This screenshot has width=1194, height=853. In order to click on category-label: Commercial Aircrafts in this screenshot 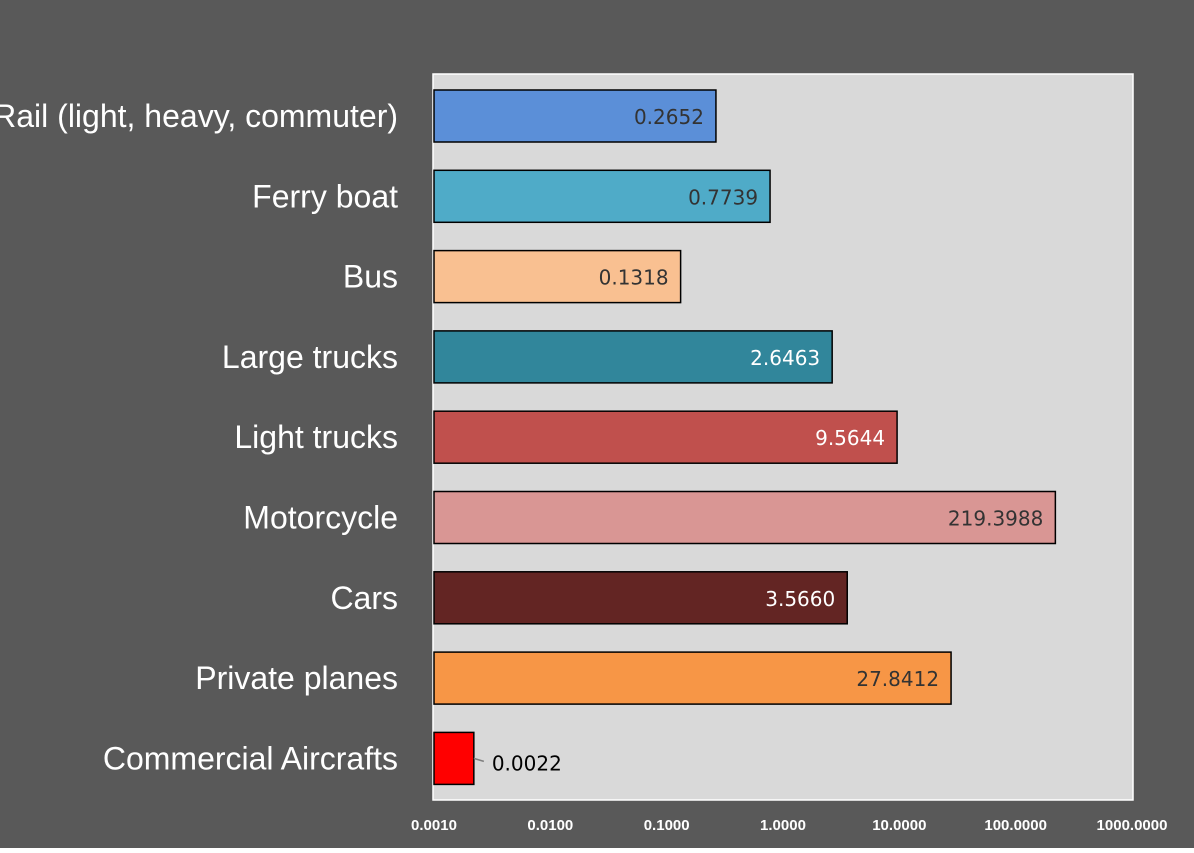, I will do `click(250, 758)`.